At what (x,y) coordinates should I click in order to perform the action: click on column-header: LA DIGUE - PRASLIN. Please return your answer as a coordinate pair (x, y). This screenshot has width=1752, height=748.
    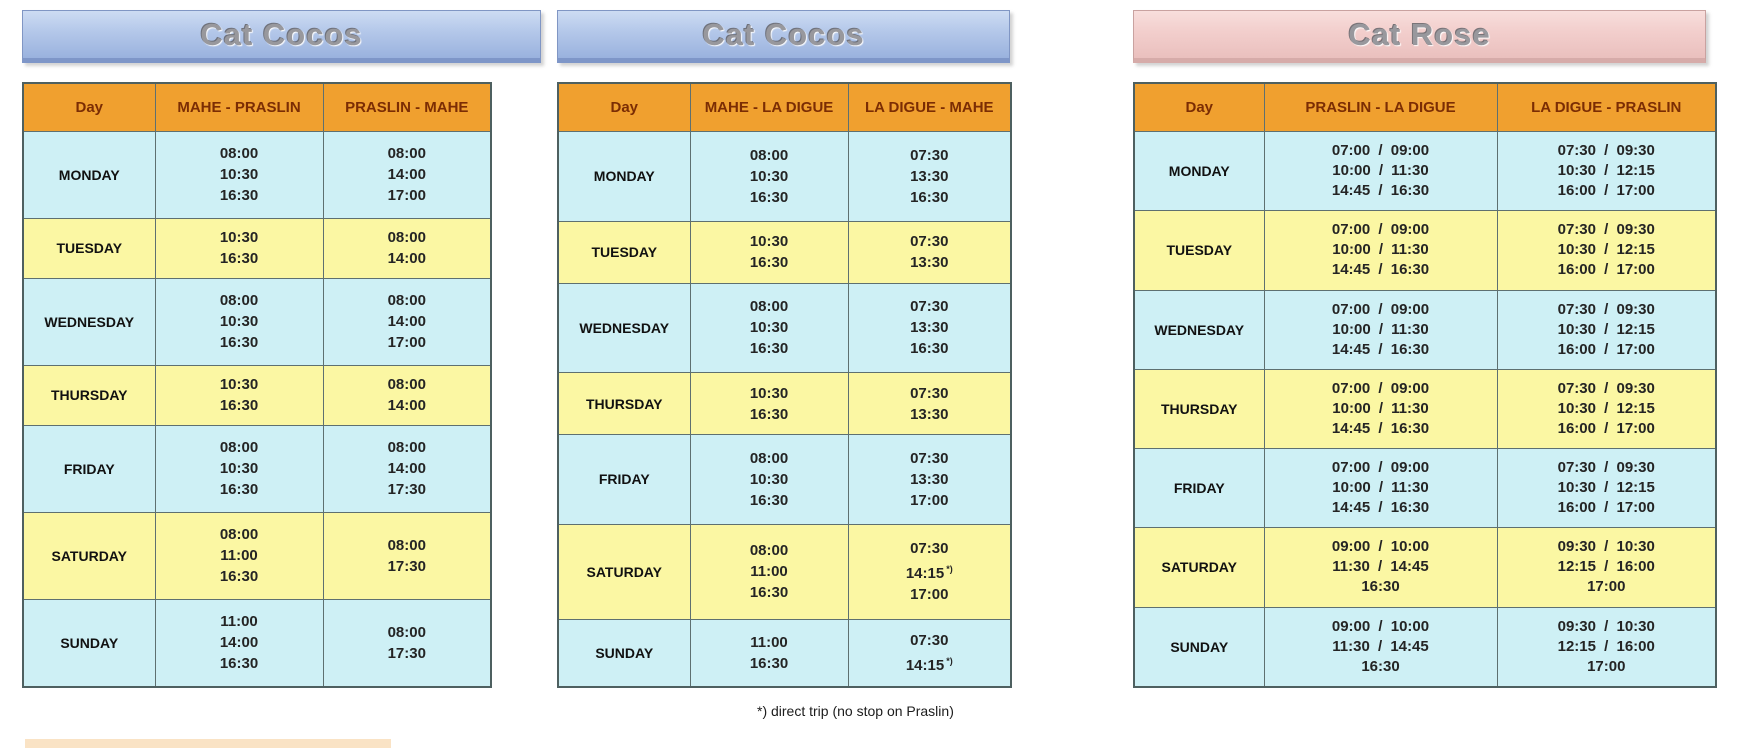
    Looking at the image, I should click on (1606, 107).